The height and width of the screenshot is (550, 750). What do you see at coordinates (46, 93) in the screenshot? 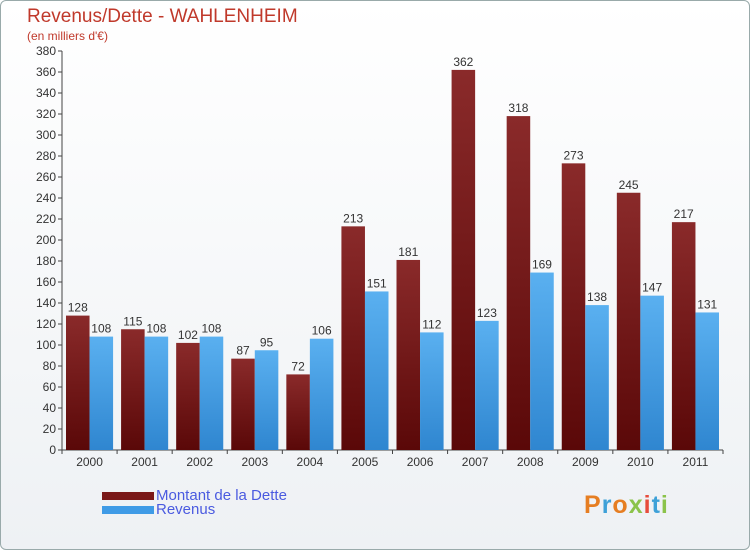
I see `y-tick-label: 340` at bounding box center [46, 93].